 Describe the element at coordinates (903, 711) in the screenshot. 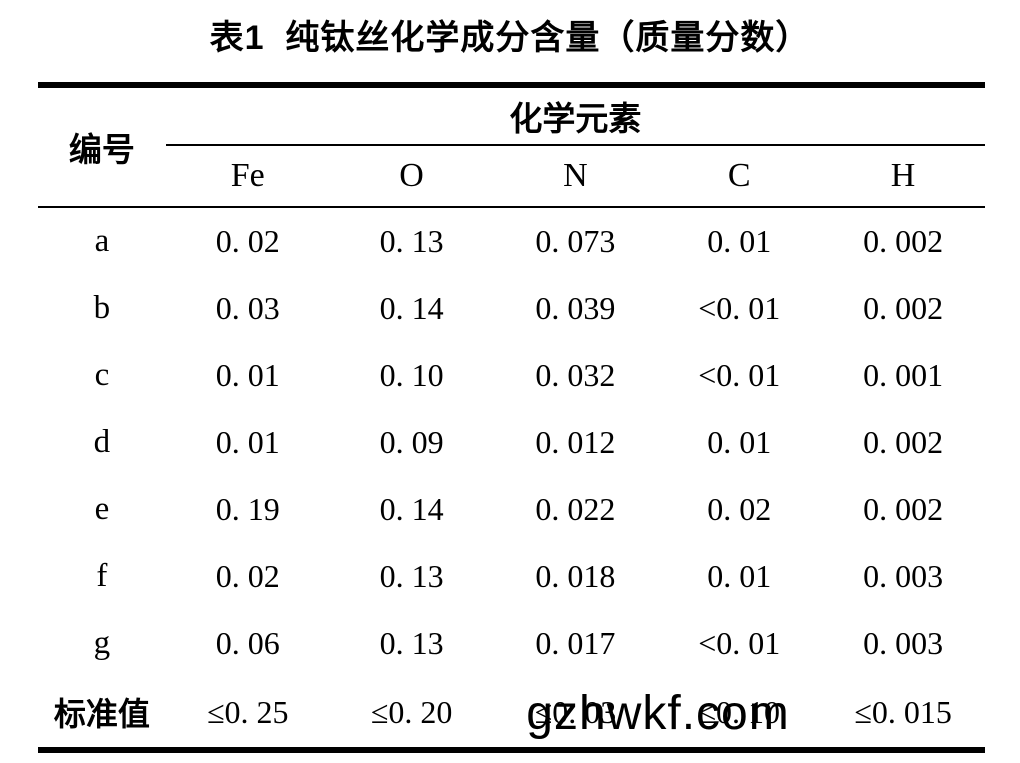

I see `table-cell: ≤0. 015` at that location.